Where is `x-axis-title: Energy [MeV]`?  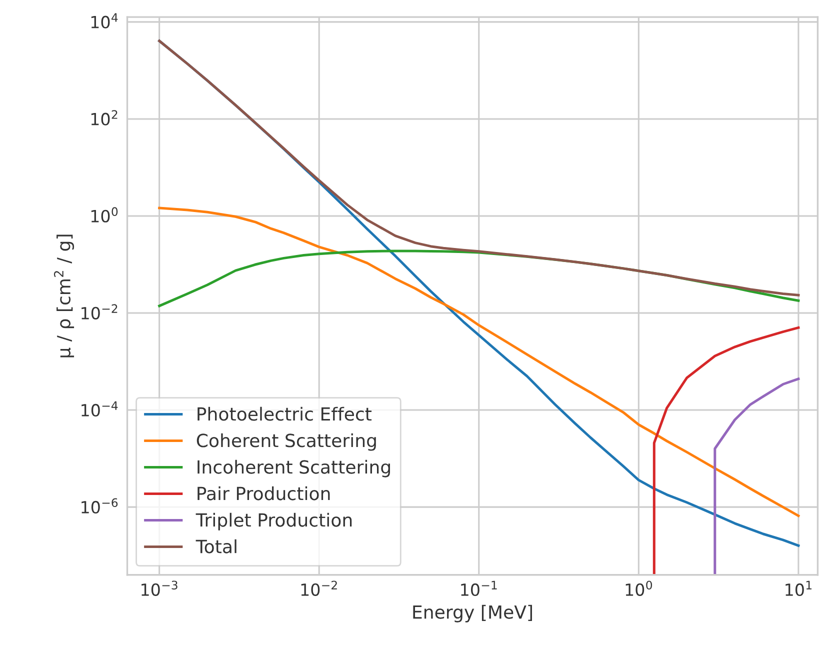 x-axis-title: Energy [MeV] is located at coordinates (472, 613).